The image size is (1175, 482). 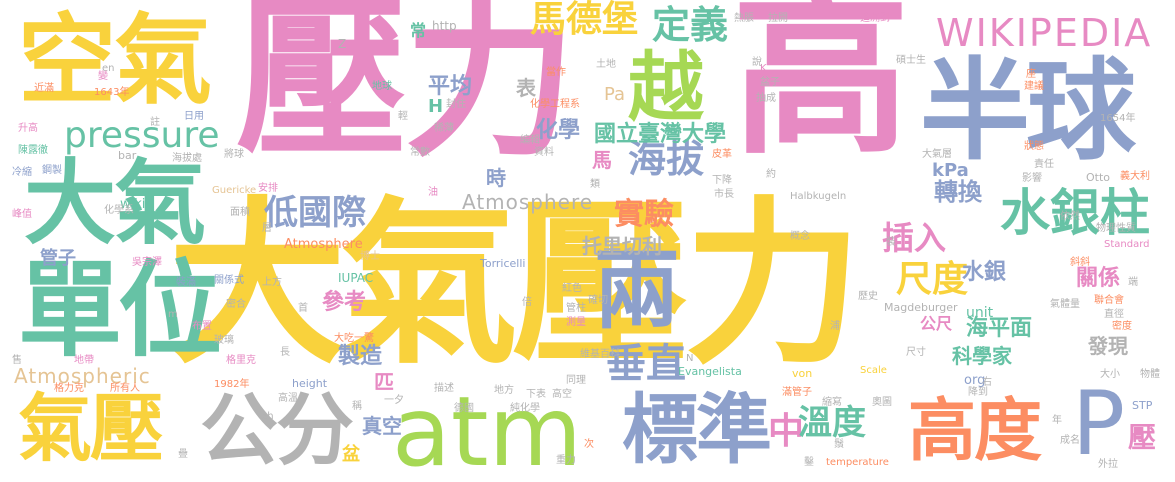 I want to click on cloud-word: Pa, so click(x=615, y=94).